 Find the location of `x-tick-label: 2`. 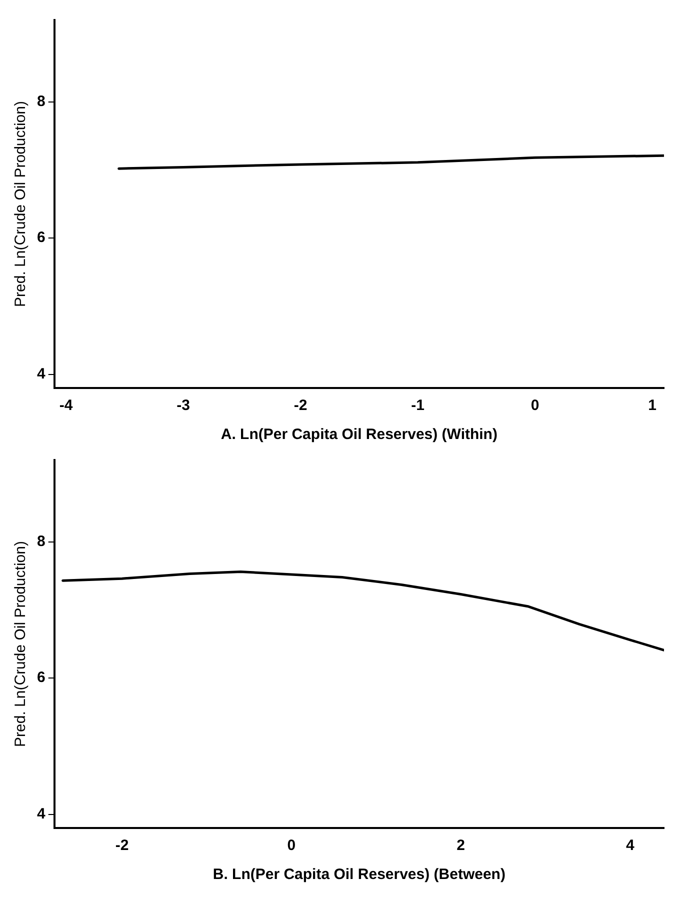

x-tick-label: 2 is located at coordinates (460, 845).